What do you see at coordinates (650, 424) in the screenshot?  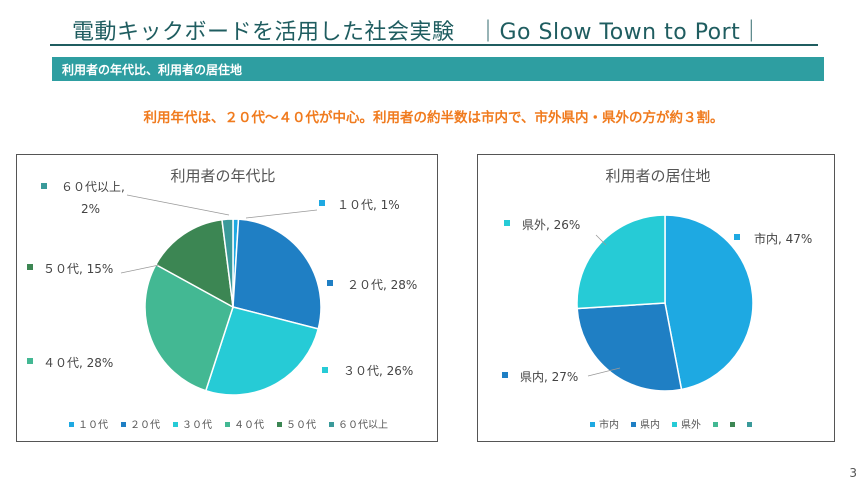 I see `legend-label: 県内` at bounding box center [650, 424].